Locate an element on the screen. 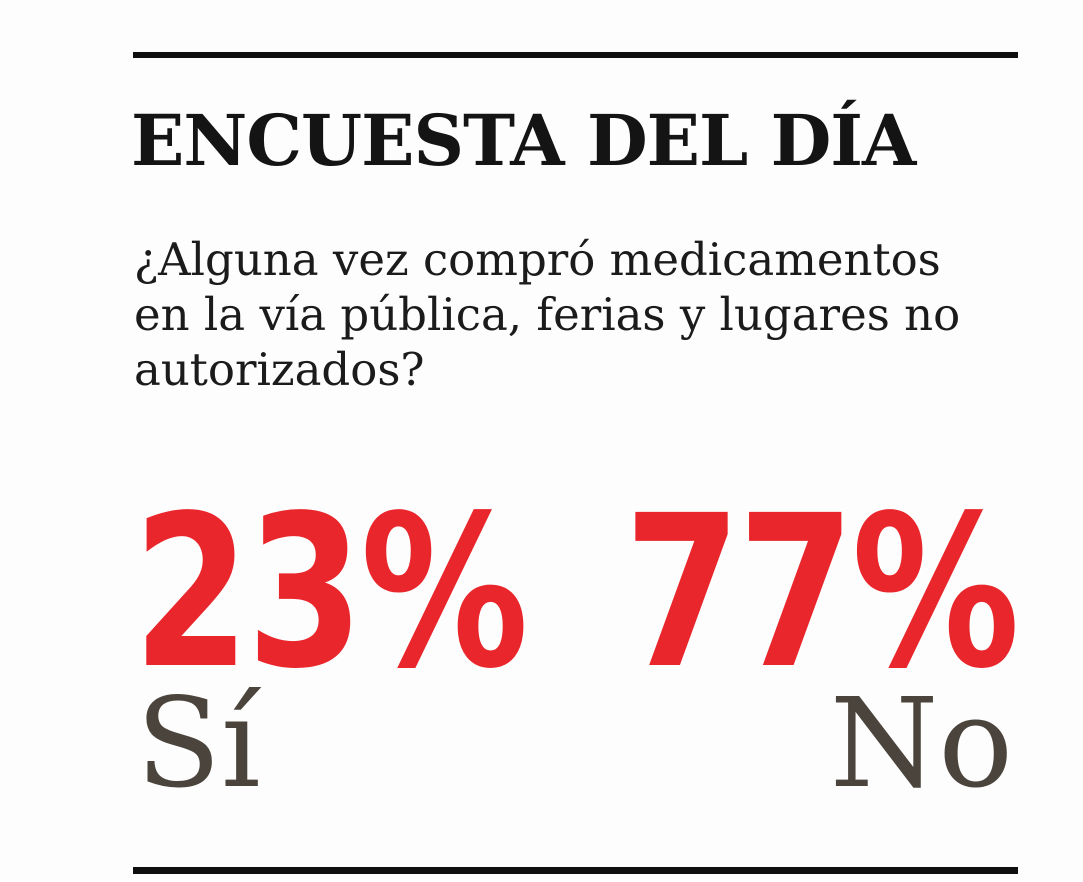 The width and height of the screenshot is (1083, 882). poll-title: ENCUESTA DEL DÍA is located at coordinates (523, 140).